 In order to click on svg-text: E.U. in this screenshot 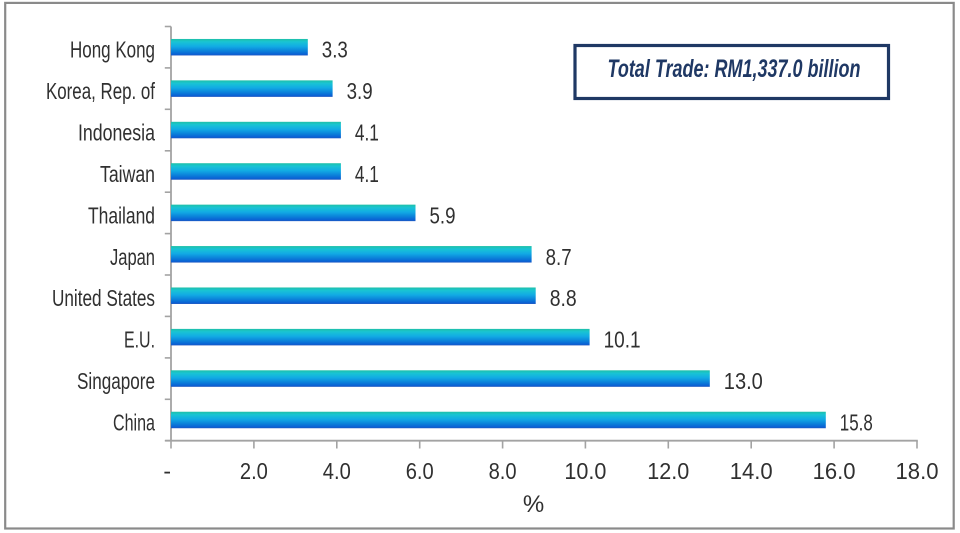, I will do `click(139, 340)`.